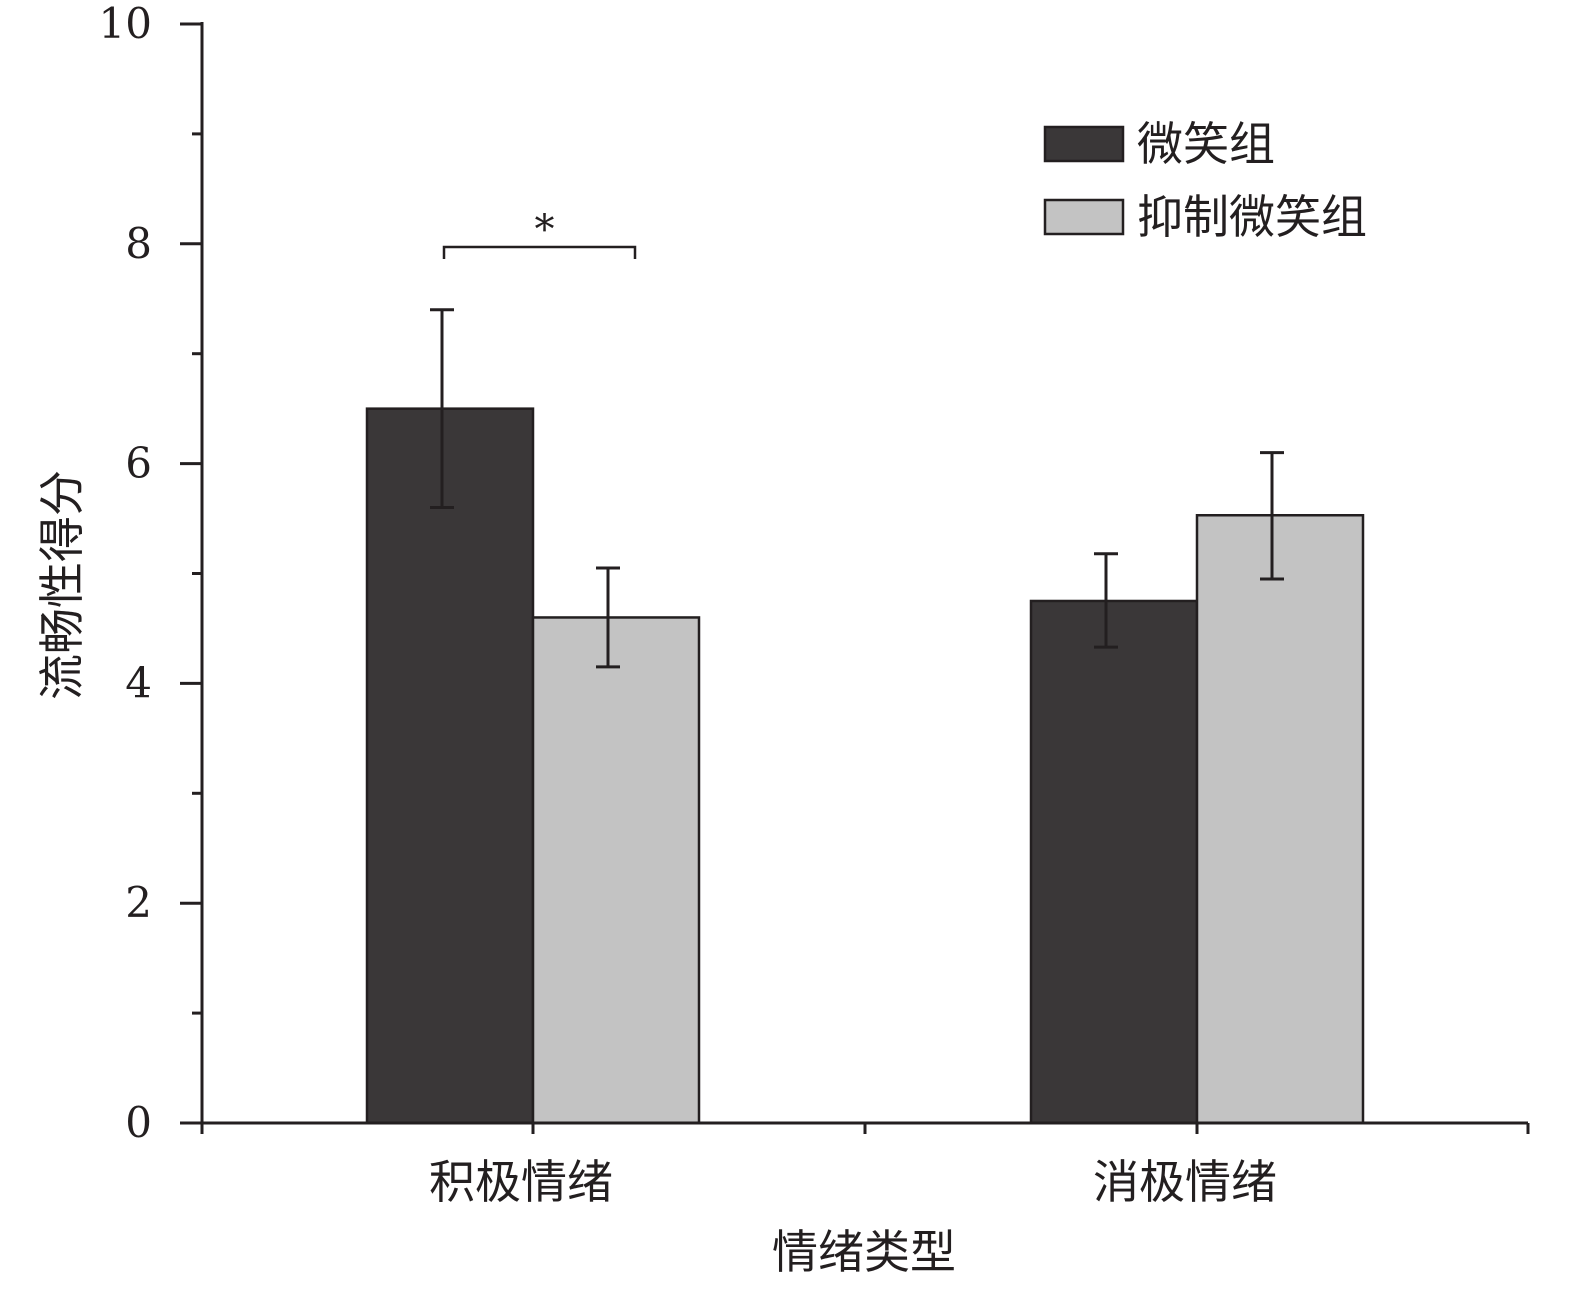 The height and width of the screenshot is (1293, 1575). I want to click on legend-label: 微笑组, so click(1206, 144).